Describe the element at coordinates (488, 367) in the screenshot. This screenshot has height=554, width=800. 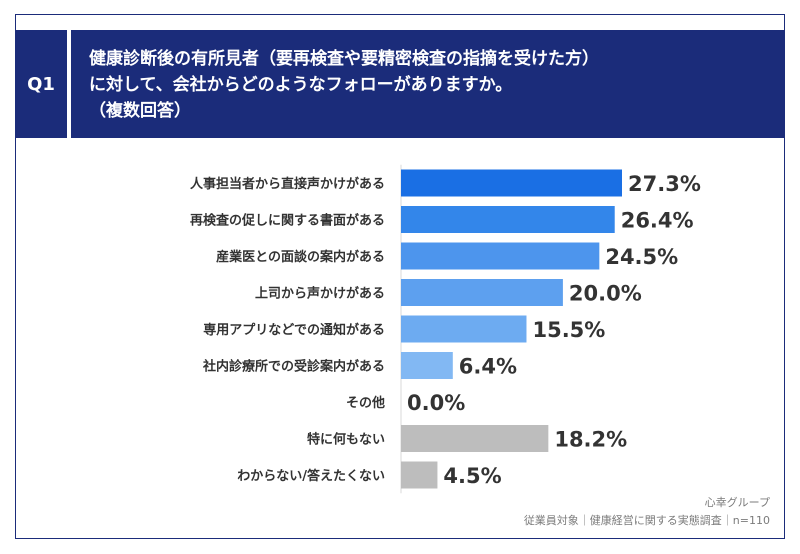
I see `value-label: 6.4%` at that location.